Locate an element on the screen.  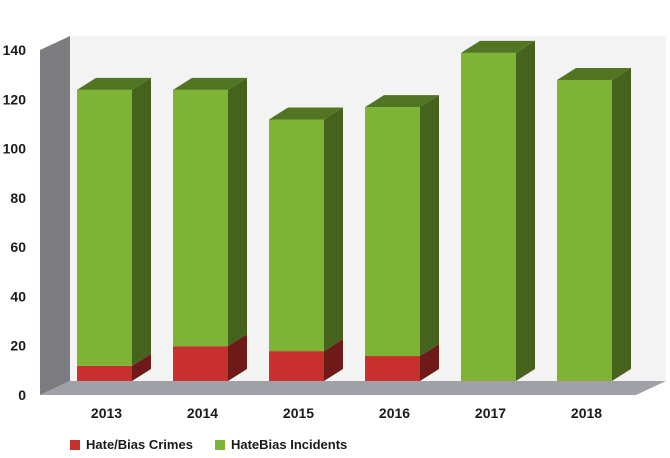
legend: Hate/Bias Crimes HateBias Incidents is located at coordinates (208, 444).